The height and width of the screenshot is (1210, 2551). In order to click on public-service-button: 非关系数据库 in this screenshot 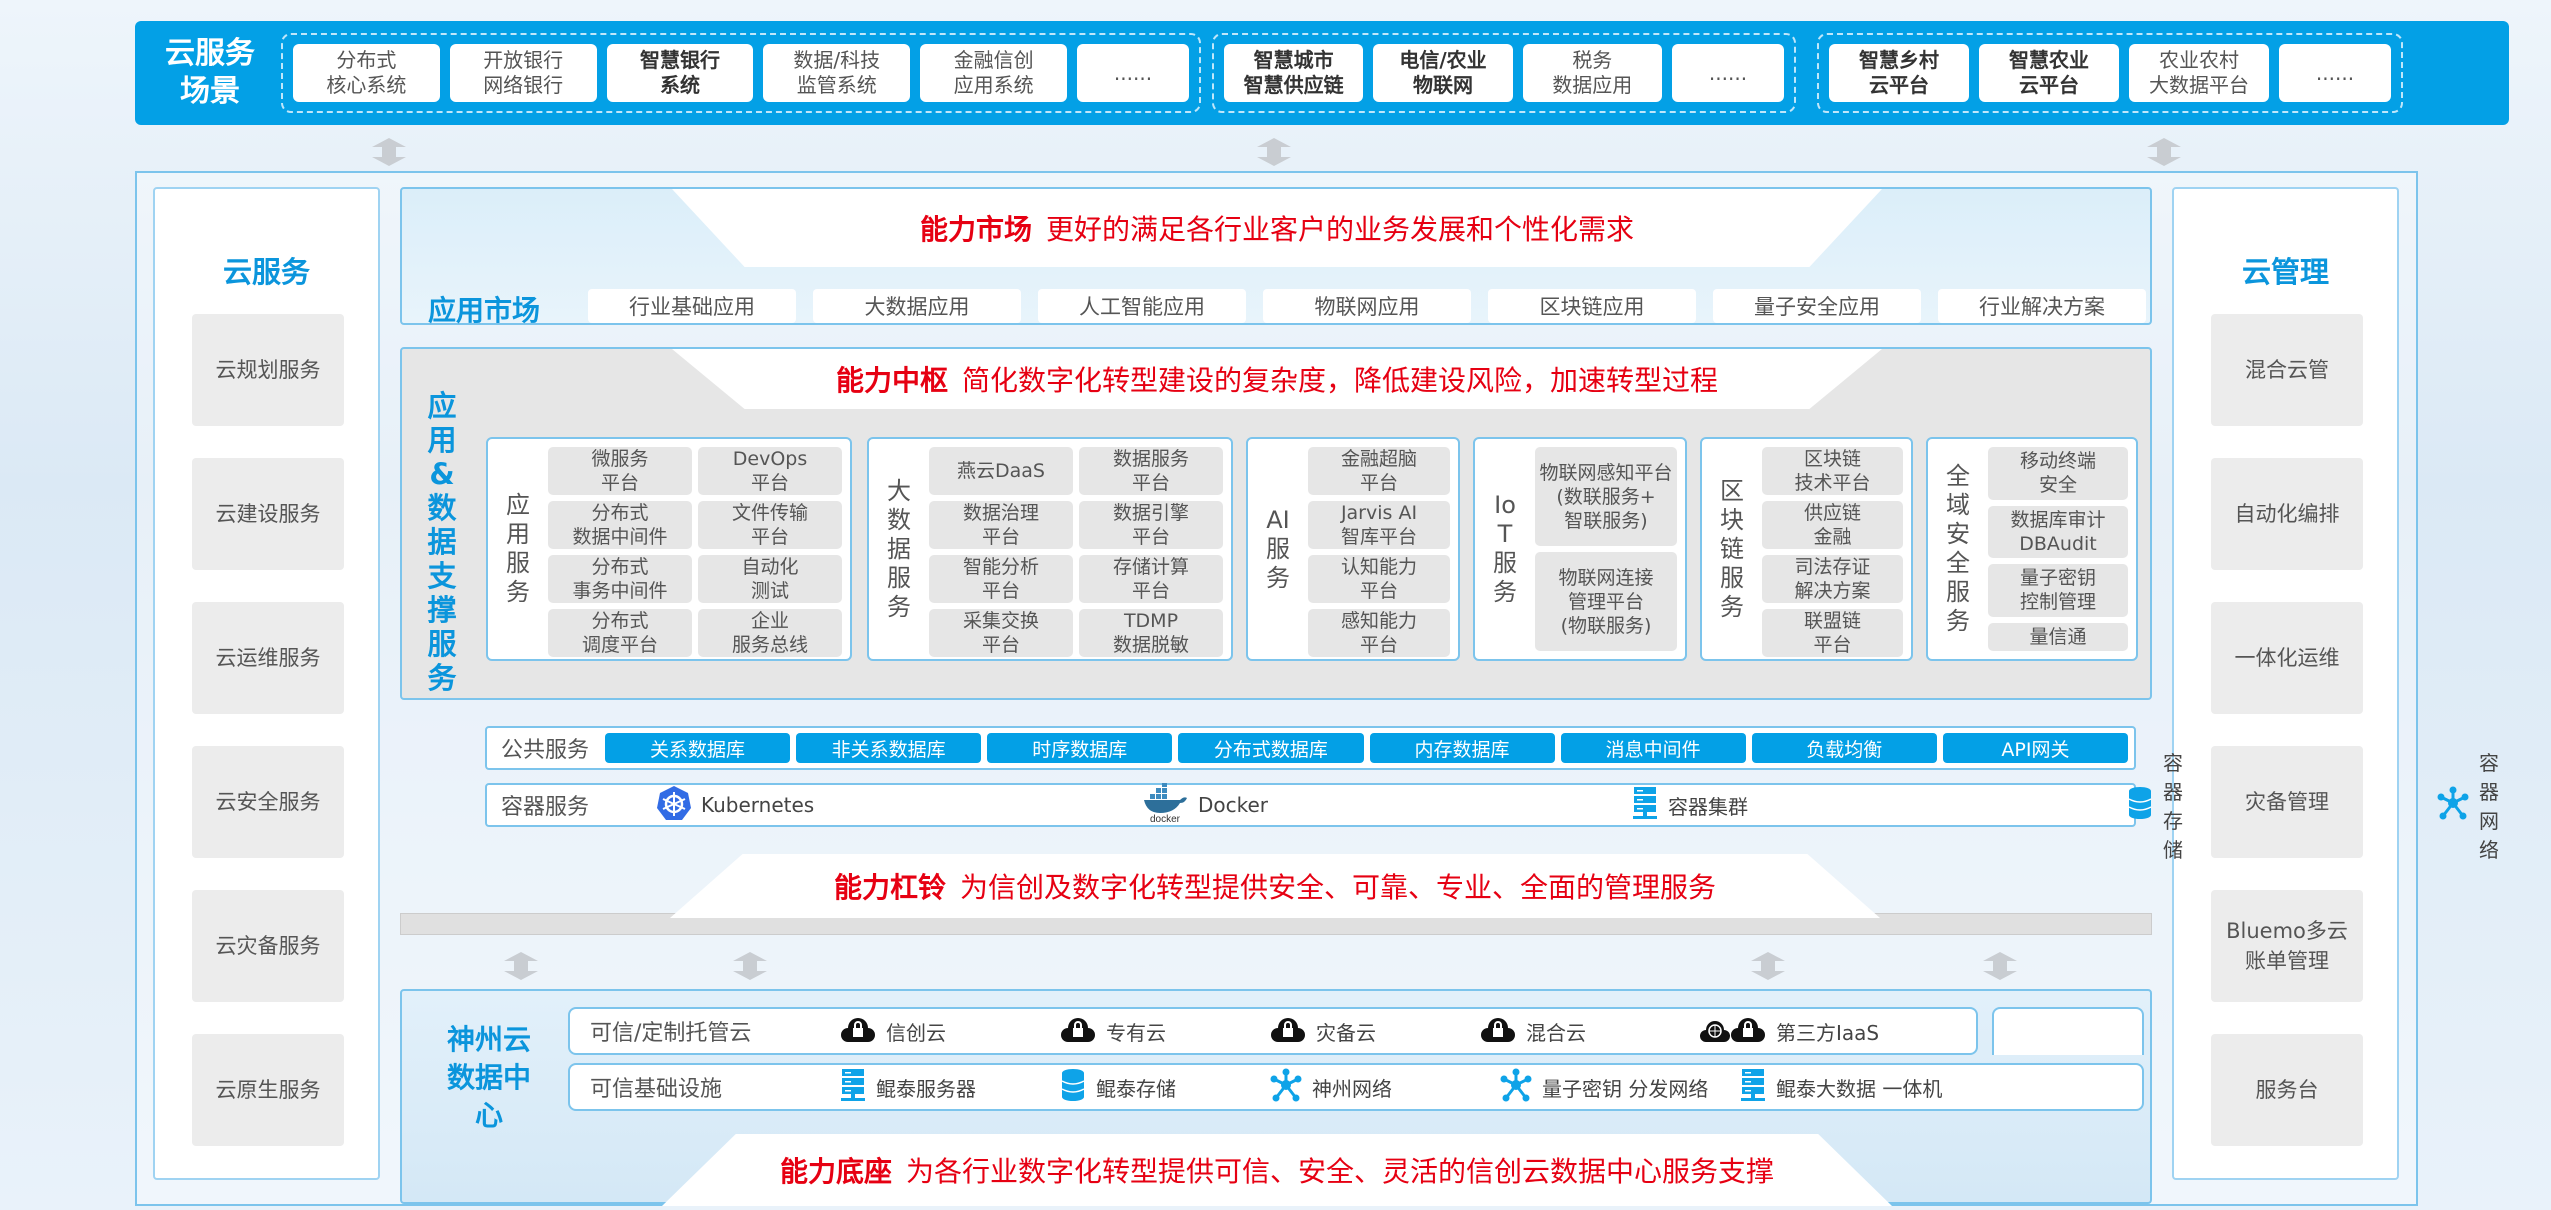, I will do `click(889, 748)`.